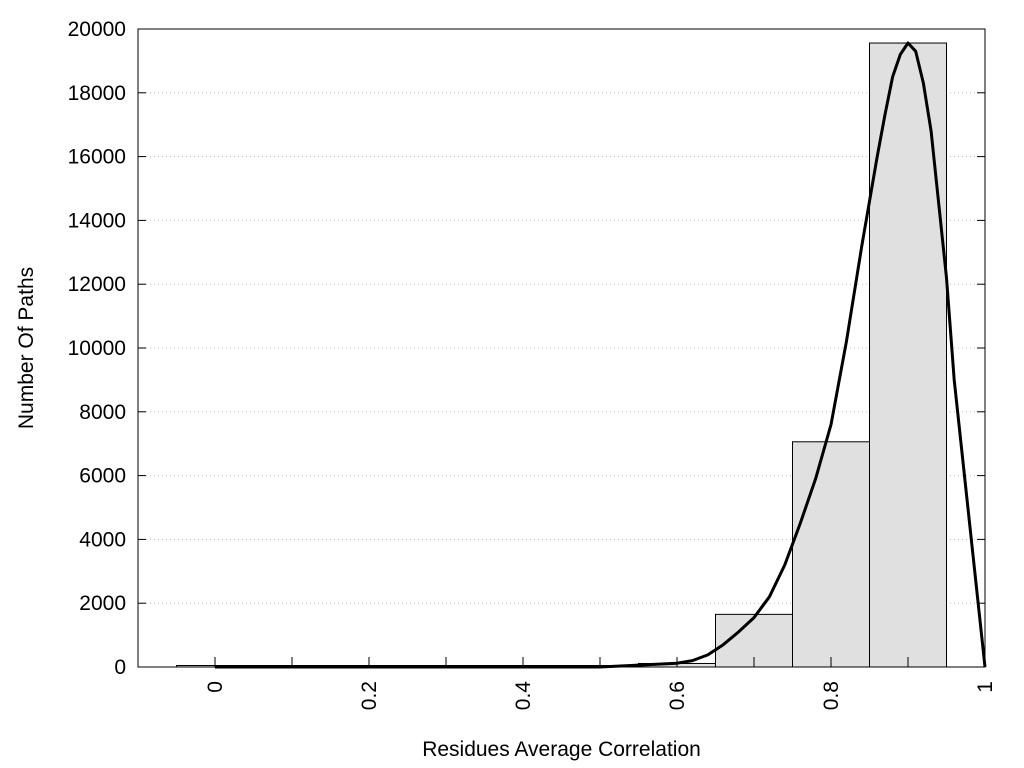 The width and height of the screenshot is (1024, 768). What do you see at coordinates (102, 476) in the screenshot?
I see `y-tick-label: 6000` at bounding box center [102, 476].